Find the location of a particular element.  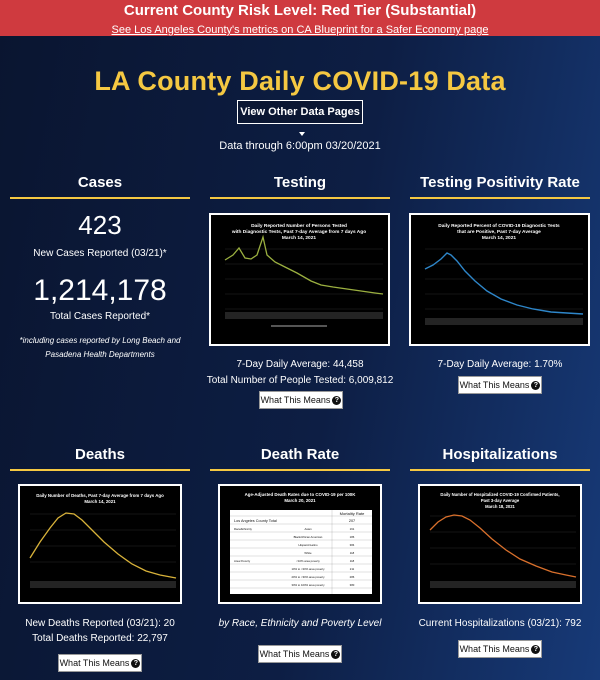

death-rate-heading: Death Rate is located at coordinates (300, 458).